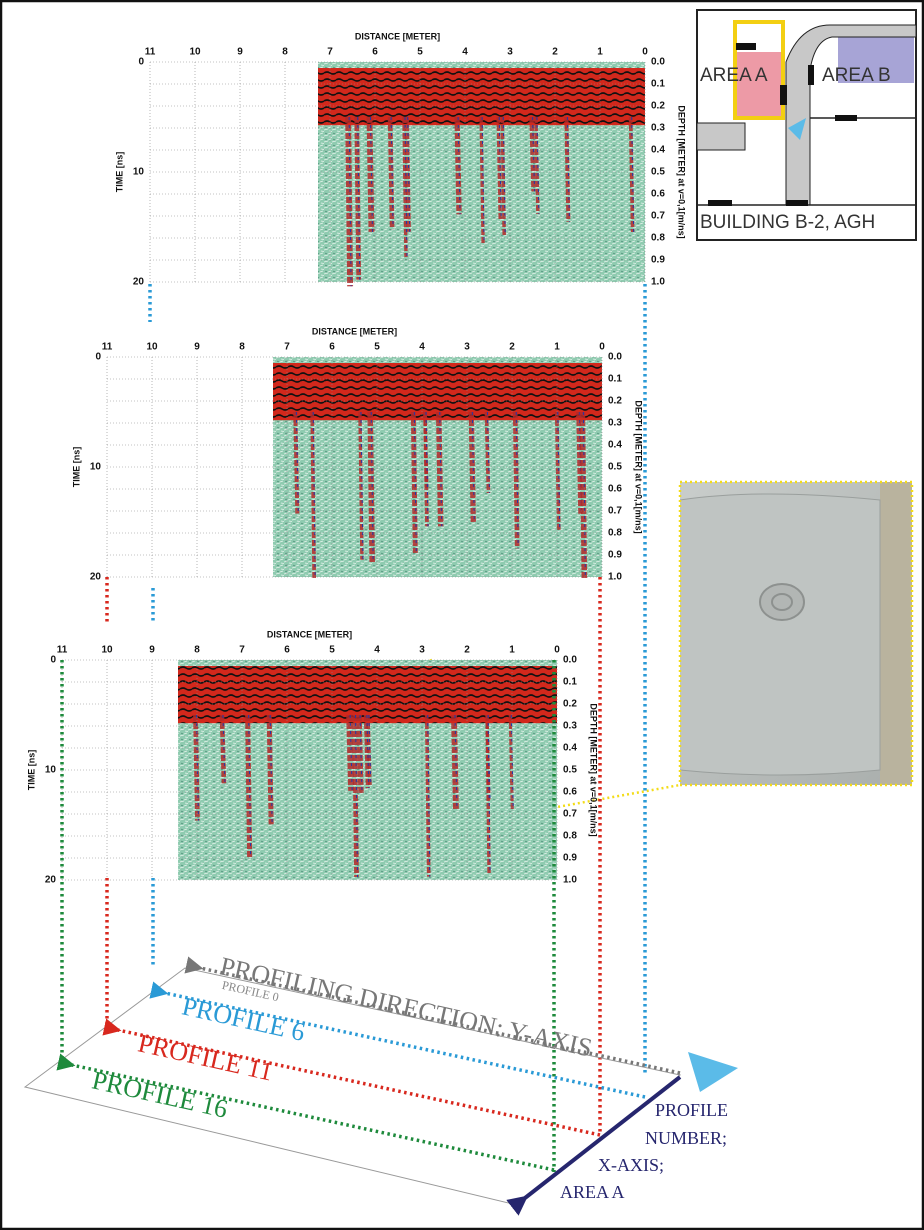 This screenshot has width=924, height=1230. I want to click on distance-tick: 8, so click(242, 347).